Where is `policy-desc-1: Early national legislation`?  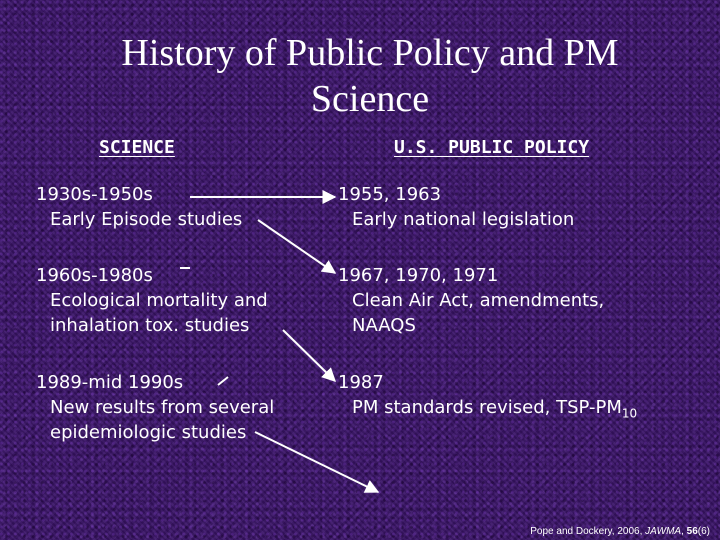 policy-desc-1: Early national legislation is located at coordinates (463, 219).